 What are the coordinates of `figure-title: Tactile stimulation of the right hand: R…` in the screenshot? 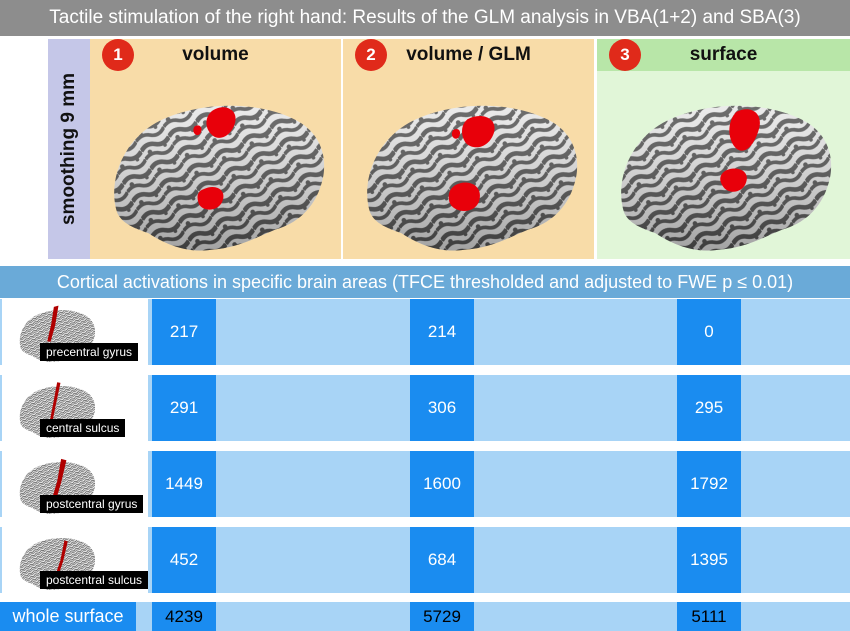 It's located at (425, 18).